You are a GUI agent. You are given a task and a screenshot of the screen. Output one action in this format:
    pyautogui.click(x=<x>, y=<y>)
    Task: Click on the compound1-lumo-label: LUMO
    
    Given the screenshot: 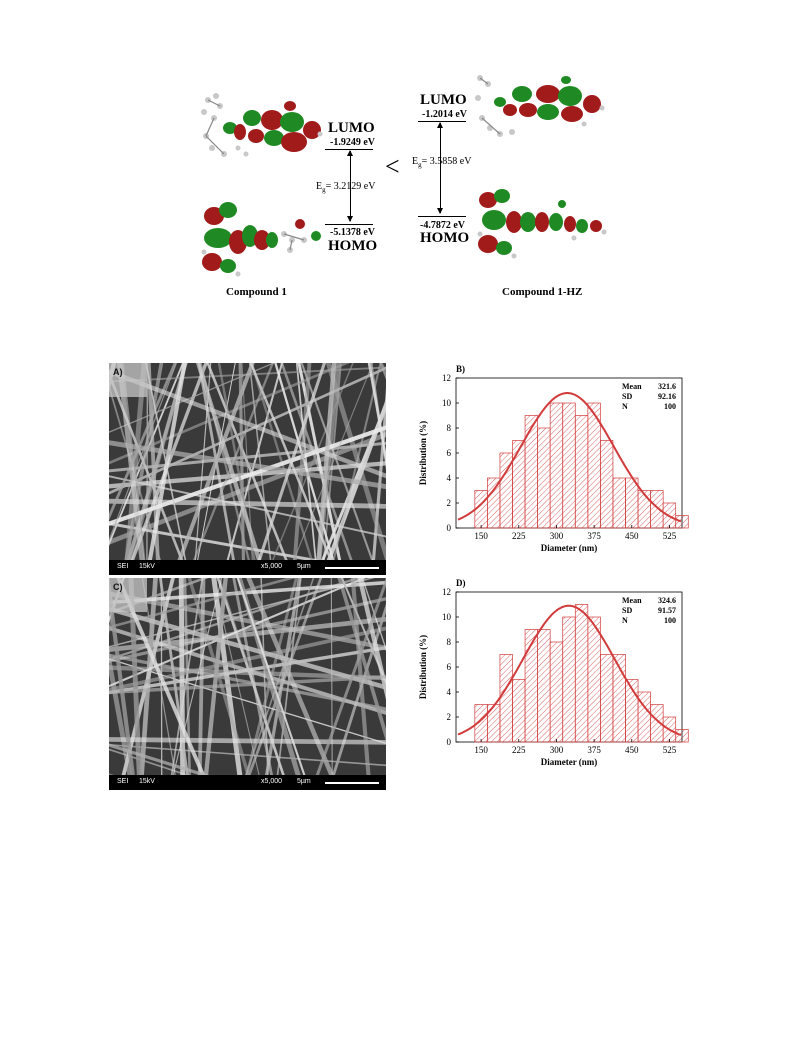 What is the action you would take?
    pyautogui.click(x=351, y=128)
    